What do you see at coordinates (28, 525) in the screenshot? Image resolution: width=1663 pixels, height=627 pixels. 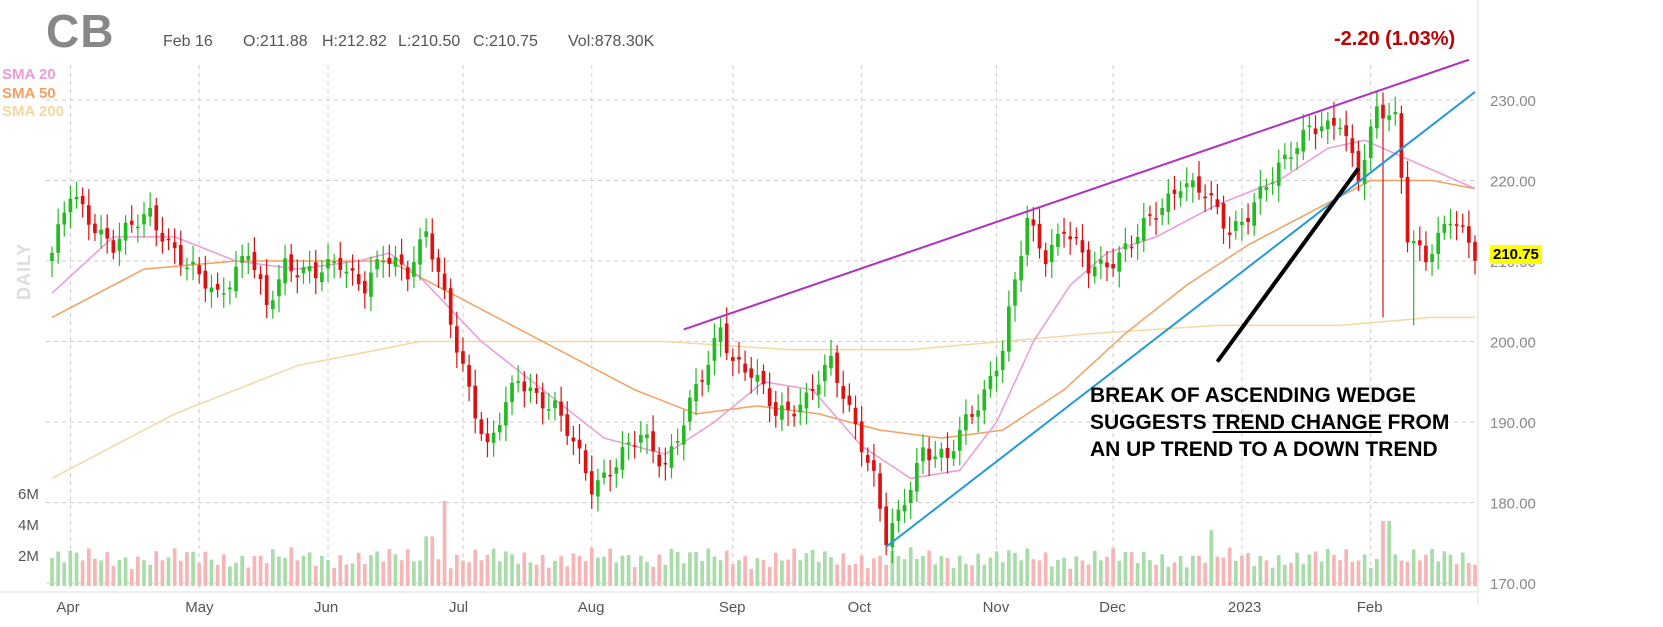 I see `volume-tick-label: 4M` at bounding box center [28, 525].